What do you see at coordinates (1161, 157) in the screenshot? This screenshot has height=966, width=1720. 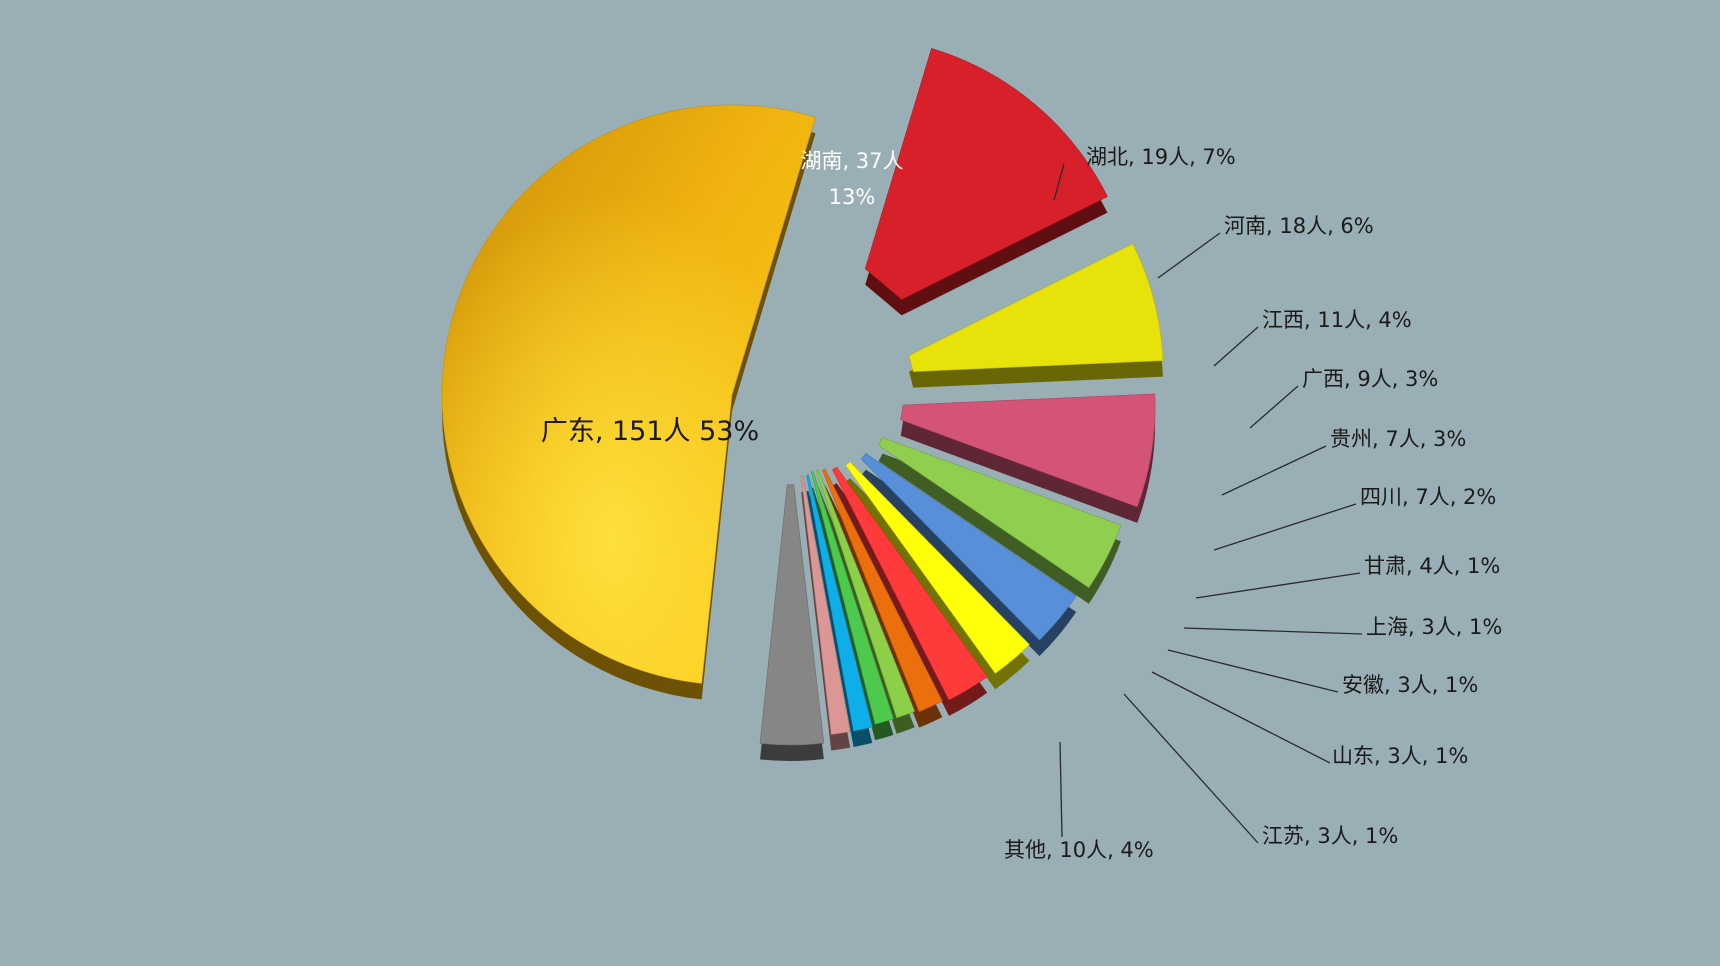 I see `slice-label-2: 湖北, 19人, 7%` at bounding box center [1161, 157].